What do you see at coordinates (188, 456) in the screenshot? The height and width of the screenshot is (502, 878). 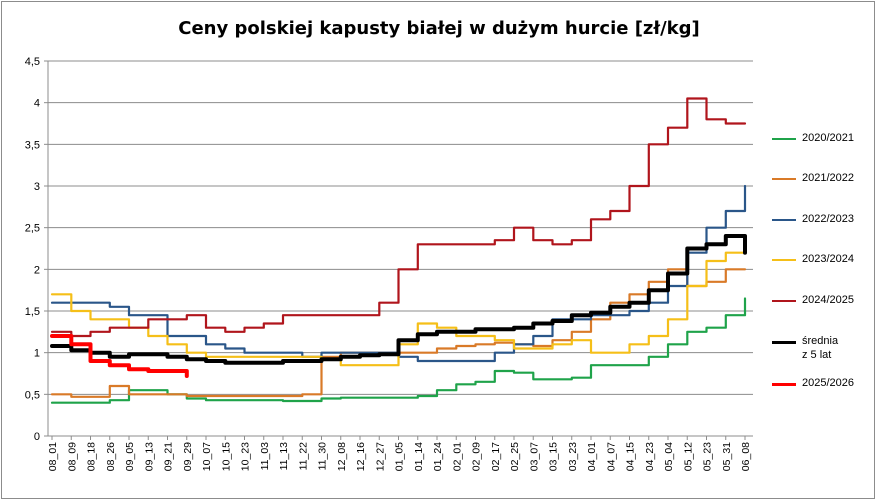 I see `x-tick-label: 09_29` at bounding box center [188, 456].